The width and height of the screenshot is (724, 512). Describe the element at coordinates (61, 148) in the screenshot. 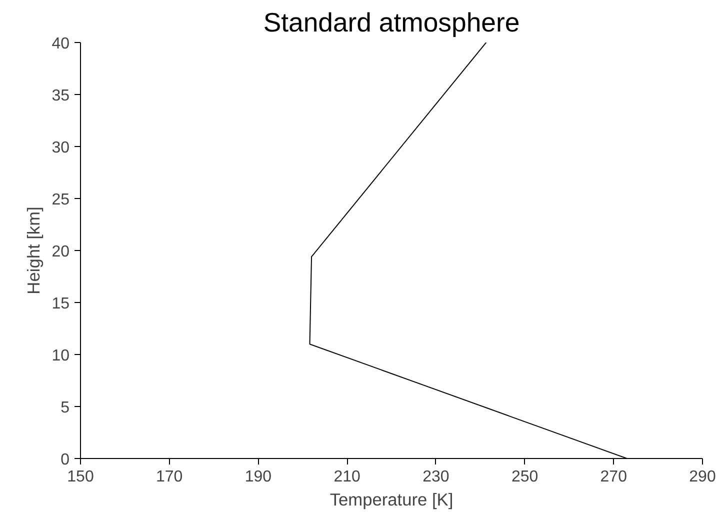

I see `y-tick-label: 30` at that location.